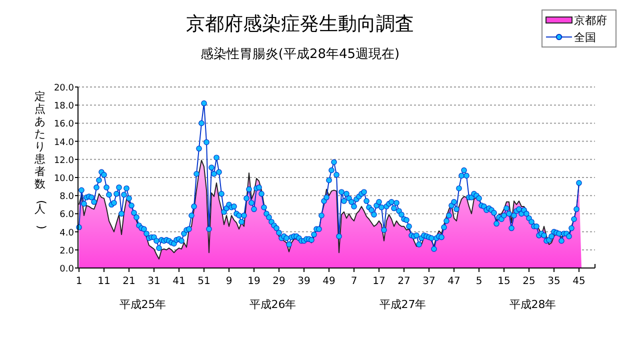  What do you see at coordinates (64, 143) in the screenshot?
I see `y-tick-label: 14.0` at bounding box center [64, 143].